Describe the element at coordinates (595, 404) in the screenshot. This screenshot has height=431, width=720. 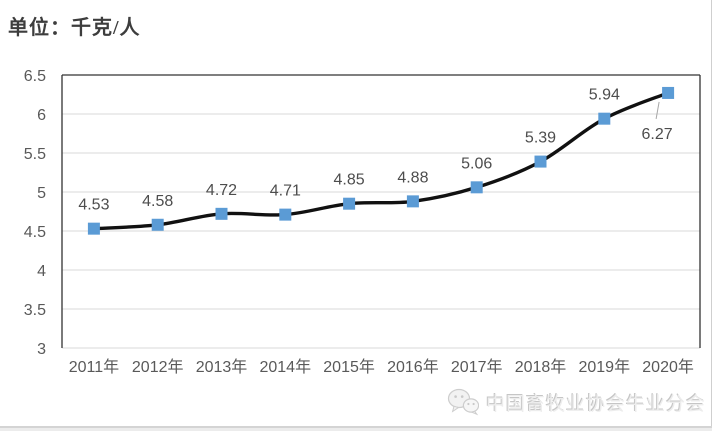
I see `watermark-text: 中国畜牧业协会牛业分会` at that location.